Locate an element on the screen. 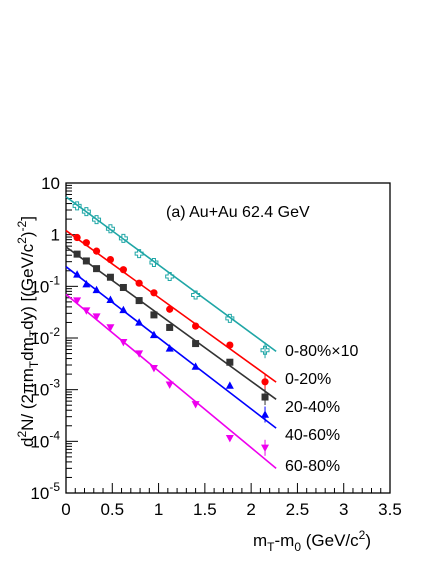  x-tick-label: 2.5 is located at coordinates (298, 509).